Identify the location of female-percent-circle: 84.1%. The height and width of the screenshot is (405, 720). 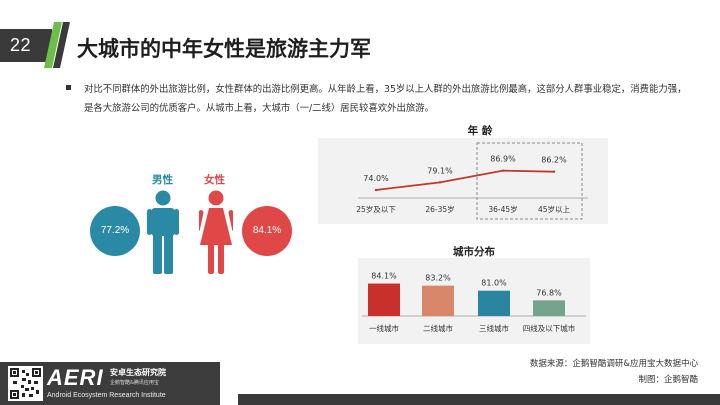
(267, 231).